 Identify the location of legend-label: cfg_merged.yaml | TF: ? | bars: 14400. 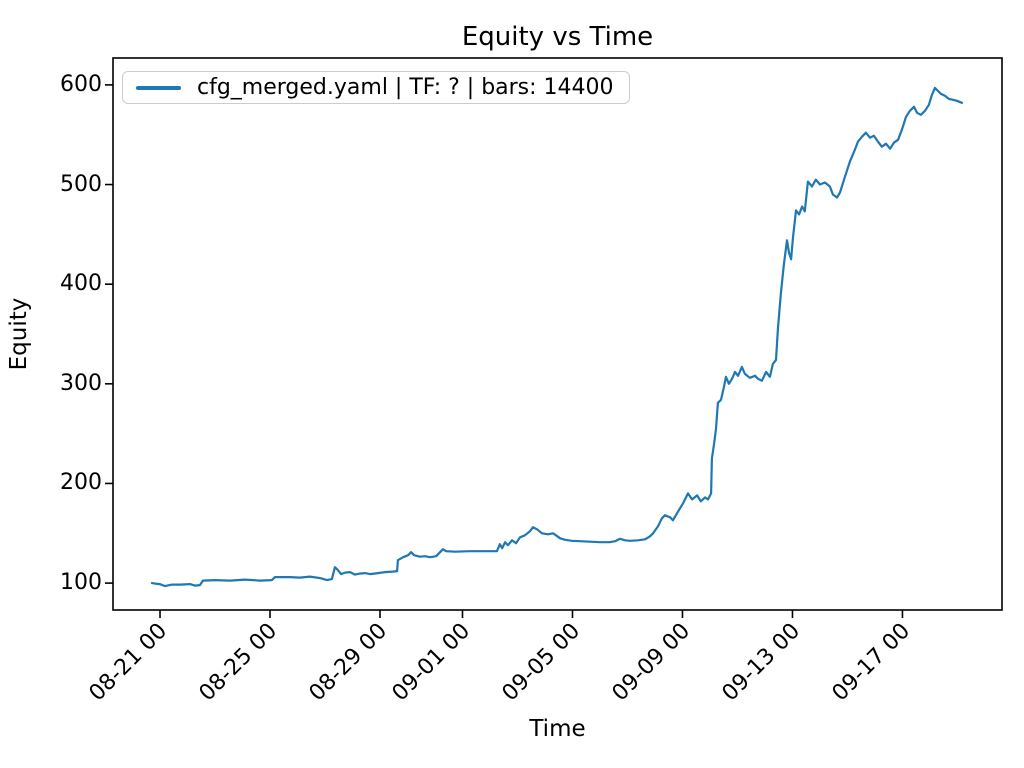
(405, 87).